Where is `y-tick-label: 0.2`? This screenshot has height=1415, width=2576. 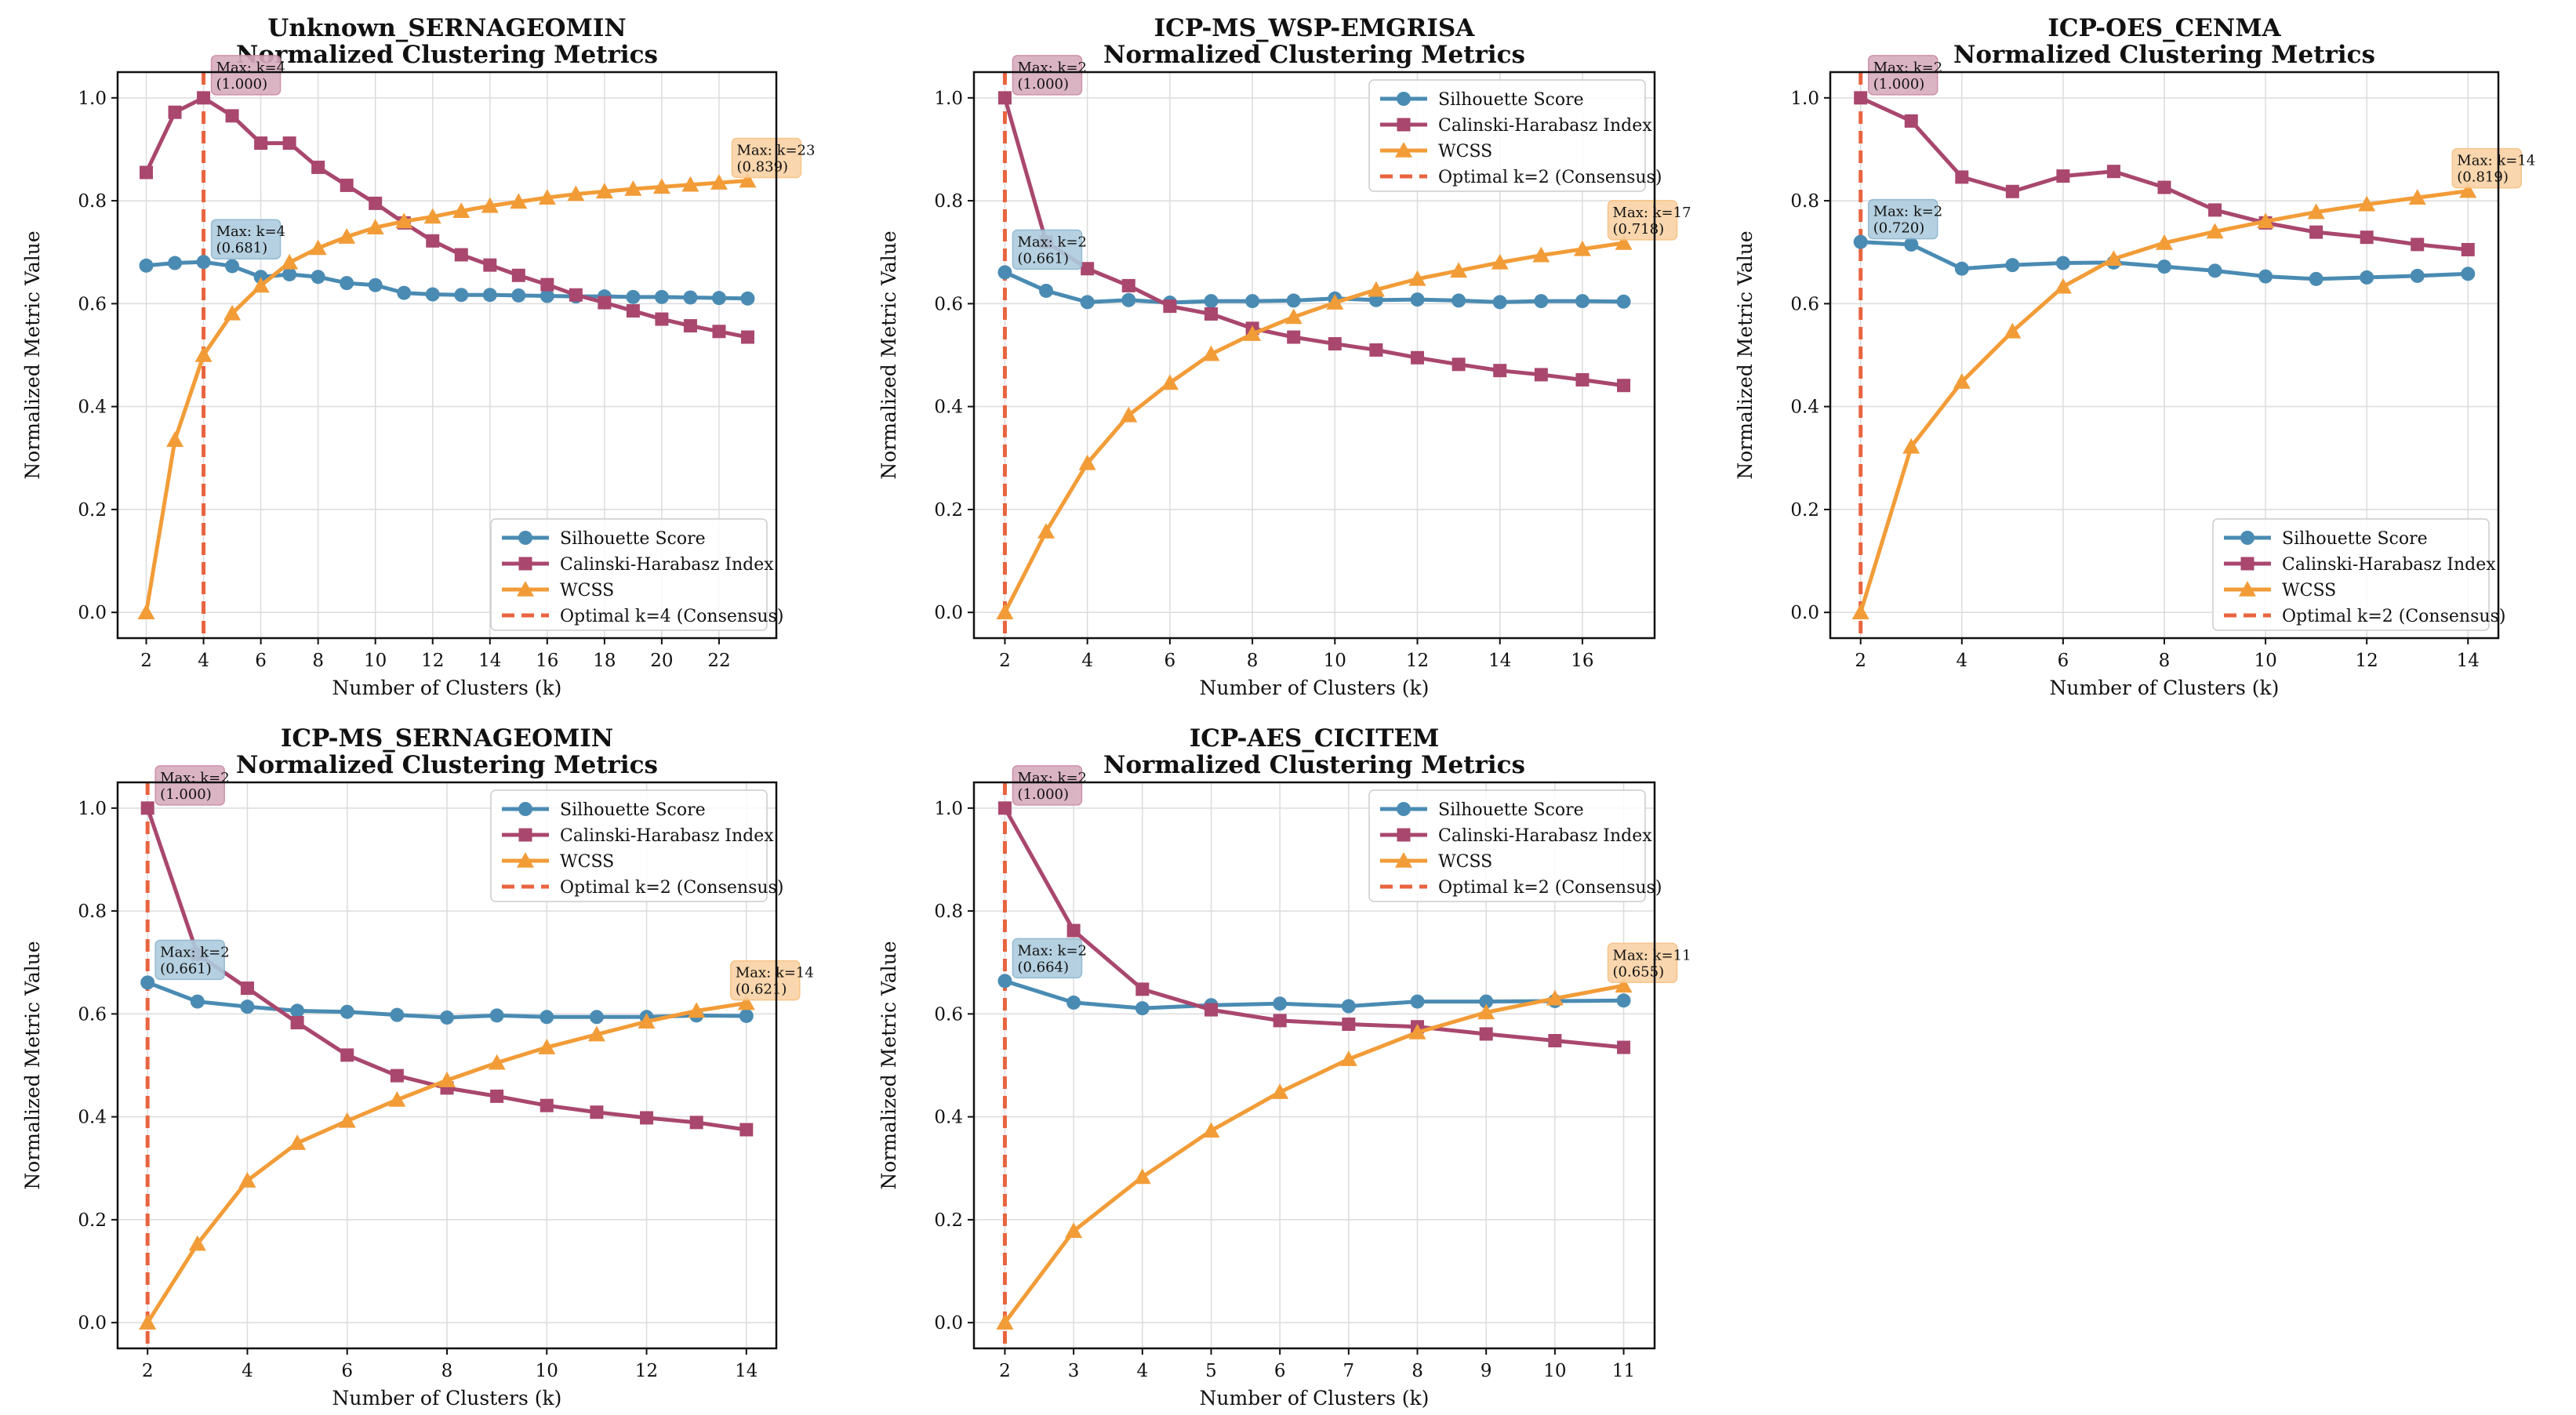 y-tick-label: 0.2 is located at coordinates (948, 510).